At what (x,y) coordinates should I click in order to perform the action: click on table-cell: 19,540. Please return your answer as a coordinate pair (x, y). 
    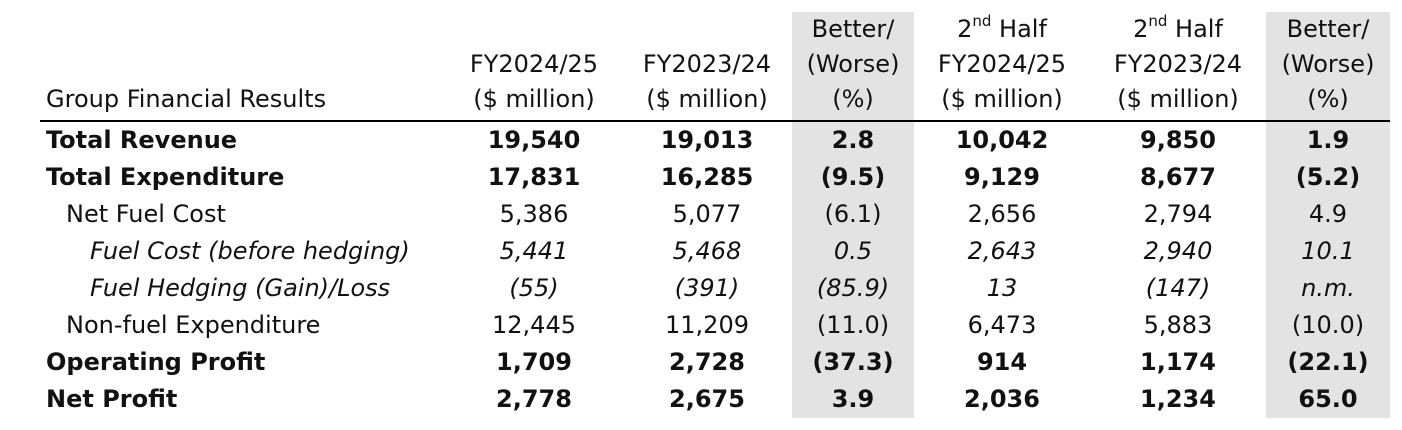
    Looking at the image, I should click on (534, 140).